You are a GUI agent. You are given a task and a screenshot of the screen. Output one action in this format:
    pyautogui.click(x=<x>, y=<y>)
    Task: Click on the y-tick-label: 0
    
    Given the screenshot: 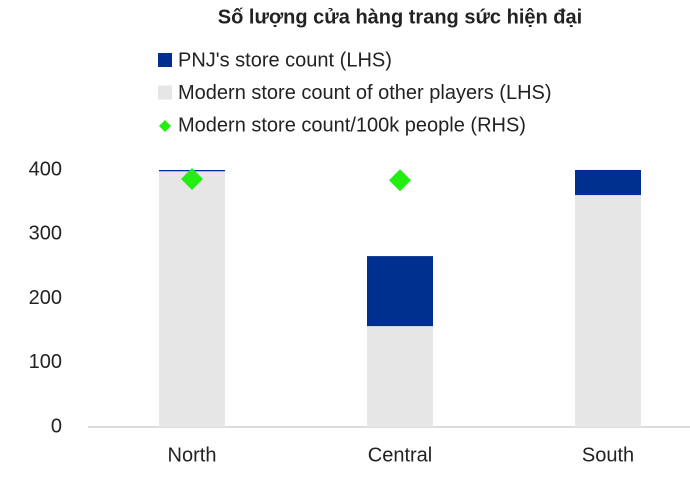 What is the action you would take?
    pyautogui.click(x=56, y=426)
    